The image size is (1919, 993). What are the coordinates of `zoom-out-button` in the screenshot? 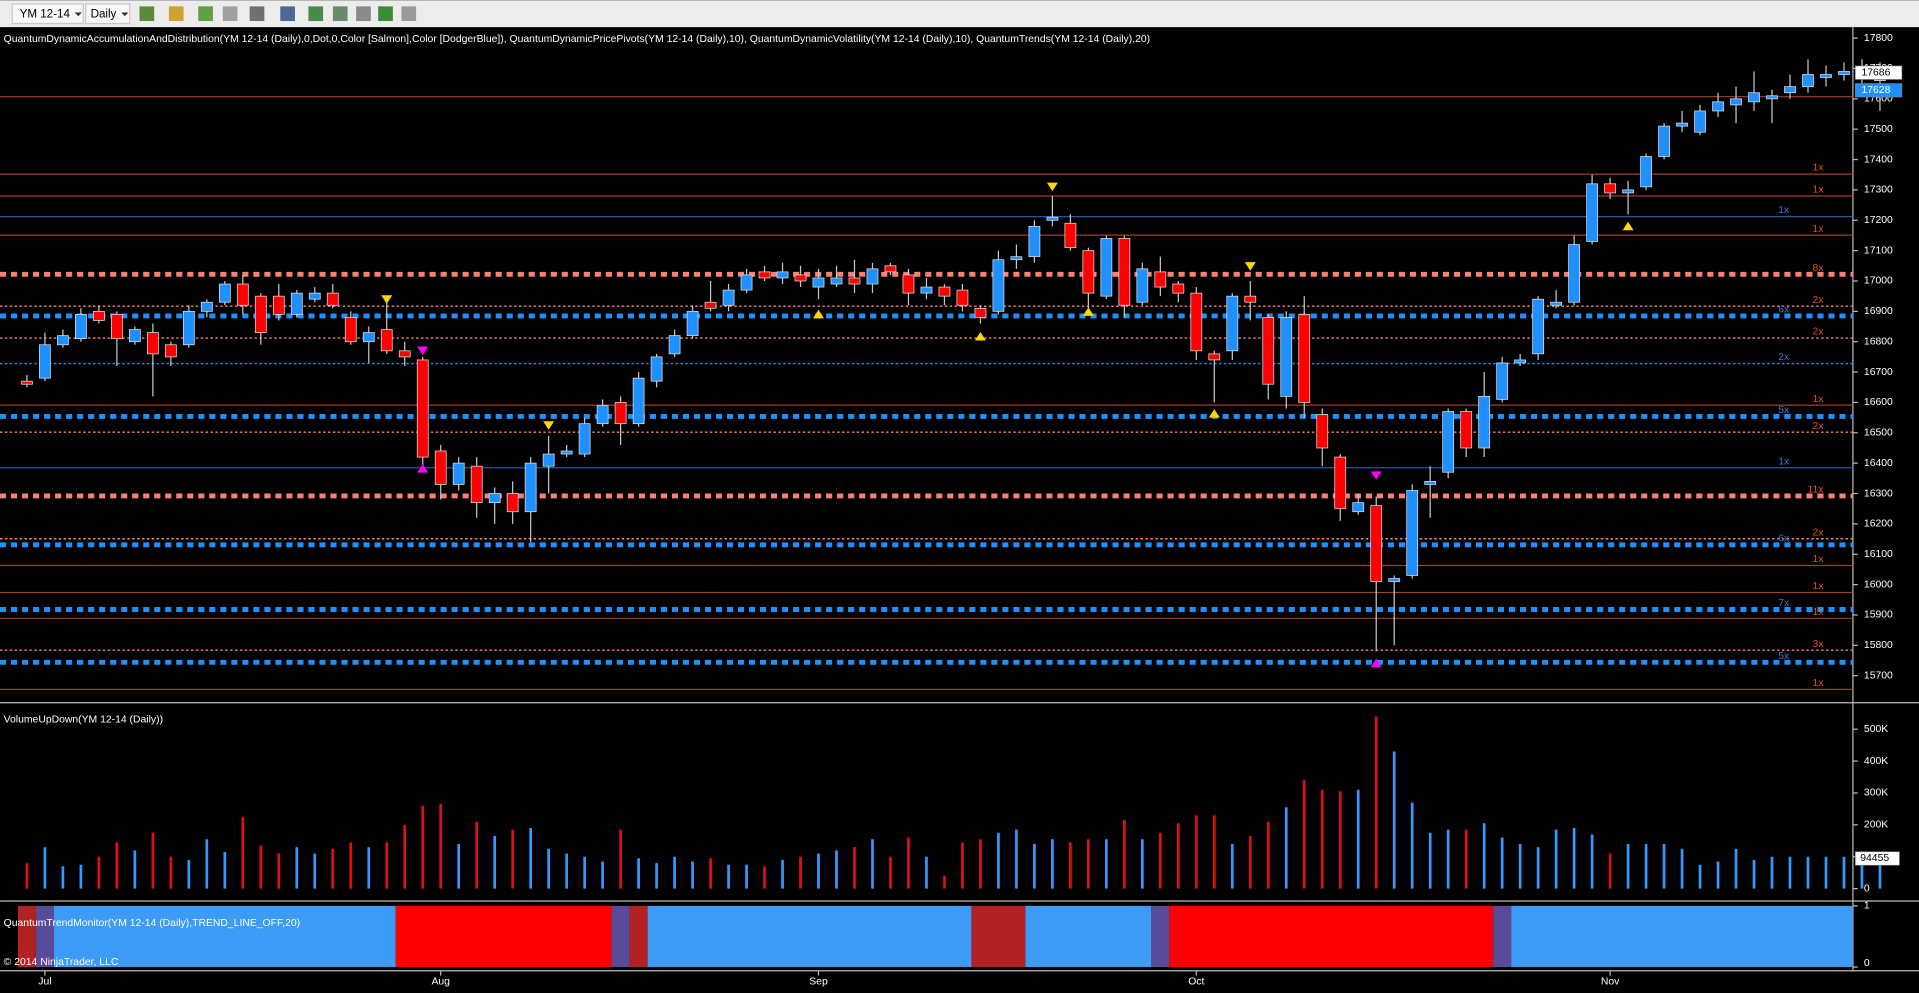 It's located at (230, 14).